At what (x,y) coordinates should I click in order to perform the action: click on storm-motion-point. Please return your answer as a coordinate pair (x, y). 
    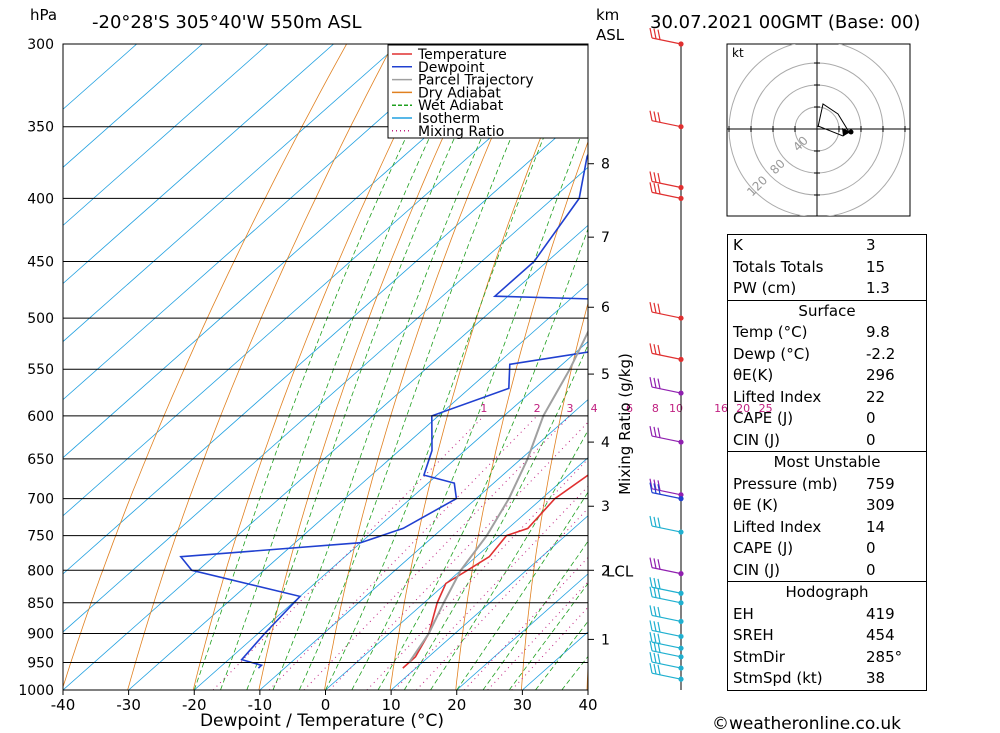
    Looking at the image, I should click on (851, 132).